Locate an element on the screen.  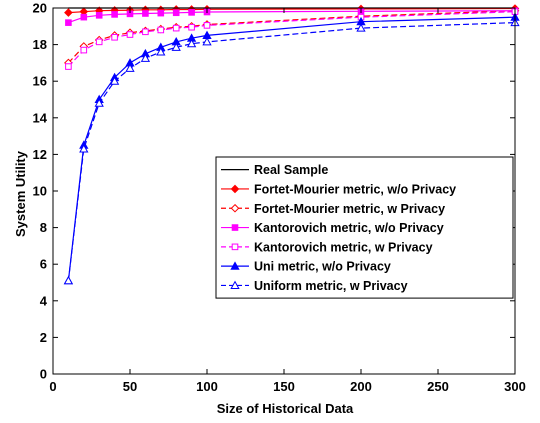
legend-entry-3: Fortet-Mourier metric, w Privacy is located at coordinates (333, 209).